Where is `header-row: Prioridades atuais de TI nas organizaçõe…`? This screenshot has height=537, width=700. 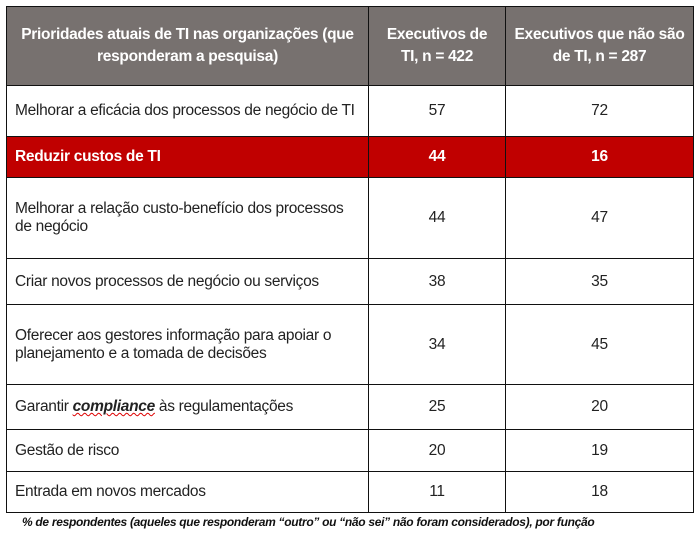 header-row: Prioridades atuais de TI nas organizaçõe… is located at coordinates (350, 46).